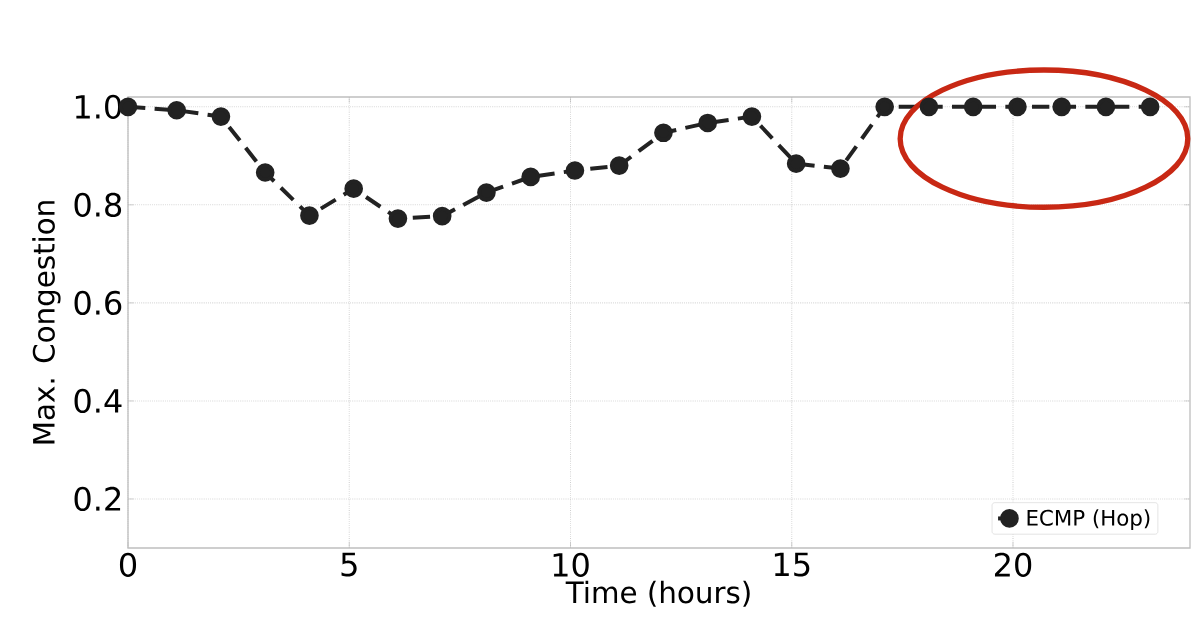 This screenshot has width=1193, height=631. Describe the element at coordinates (98, 401) in the screenshot. I see `y-tick-label: 0.4` at that location.